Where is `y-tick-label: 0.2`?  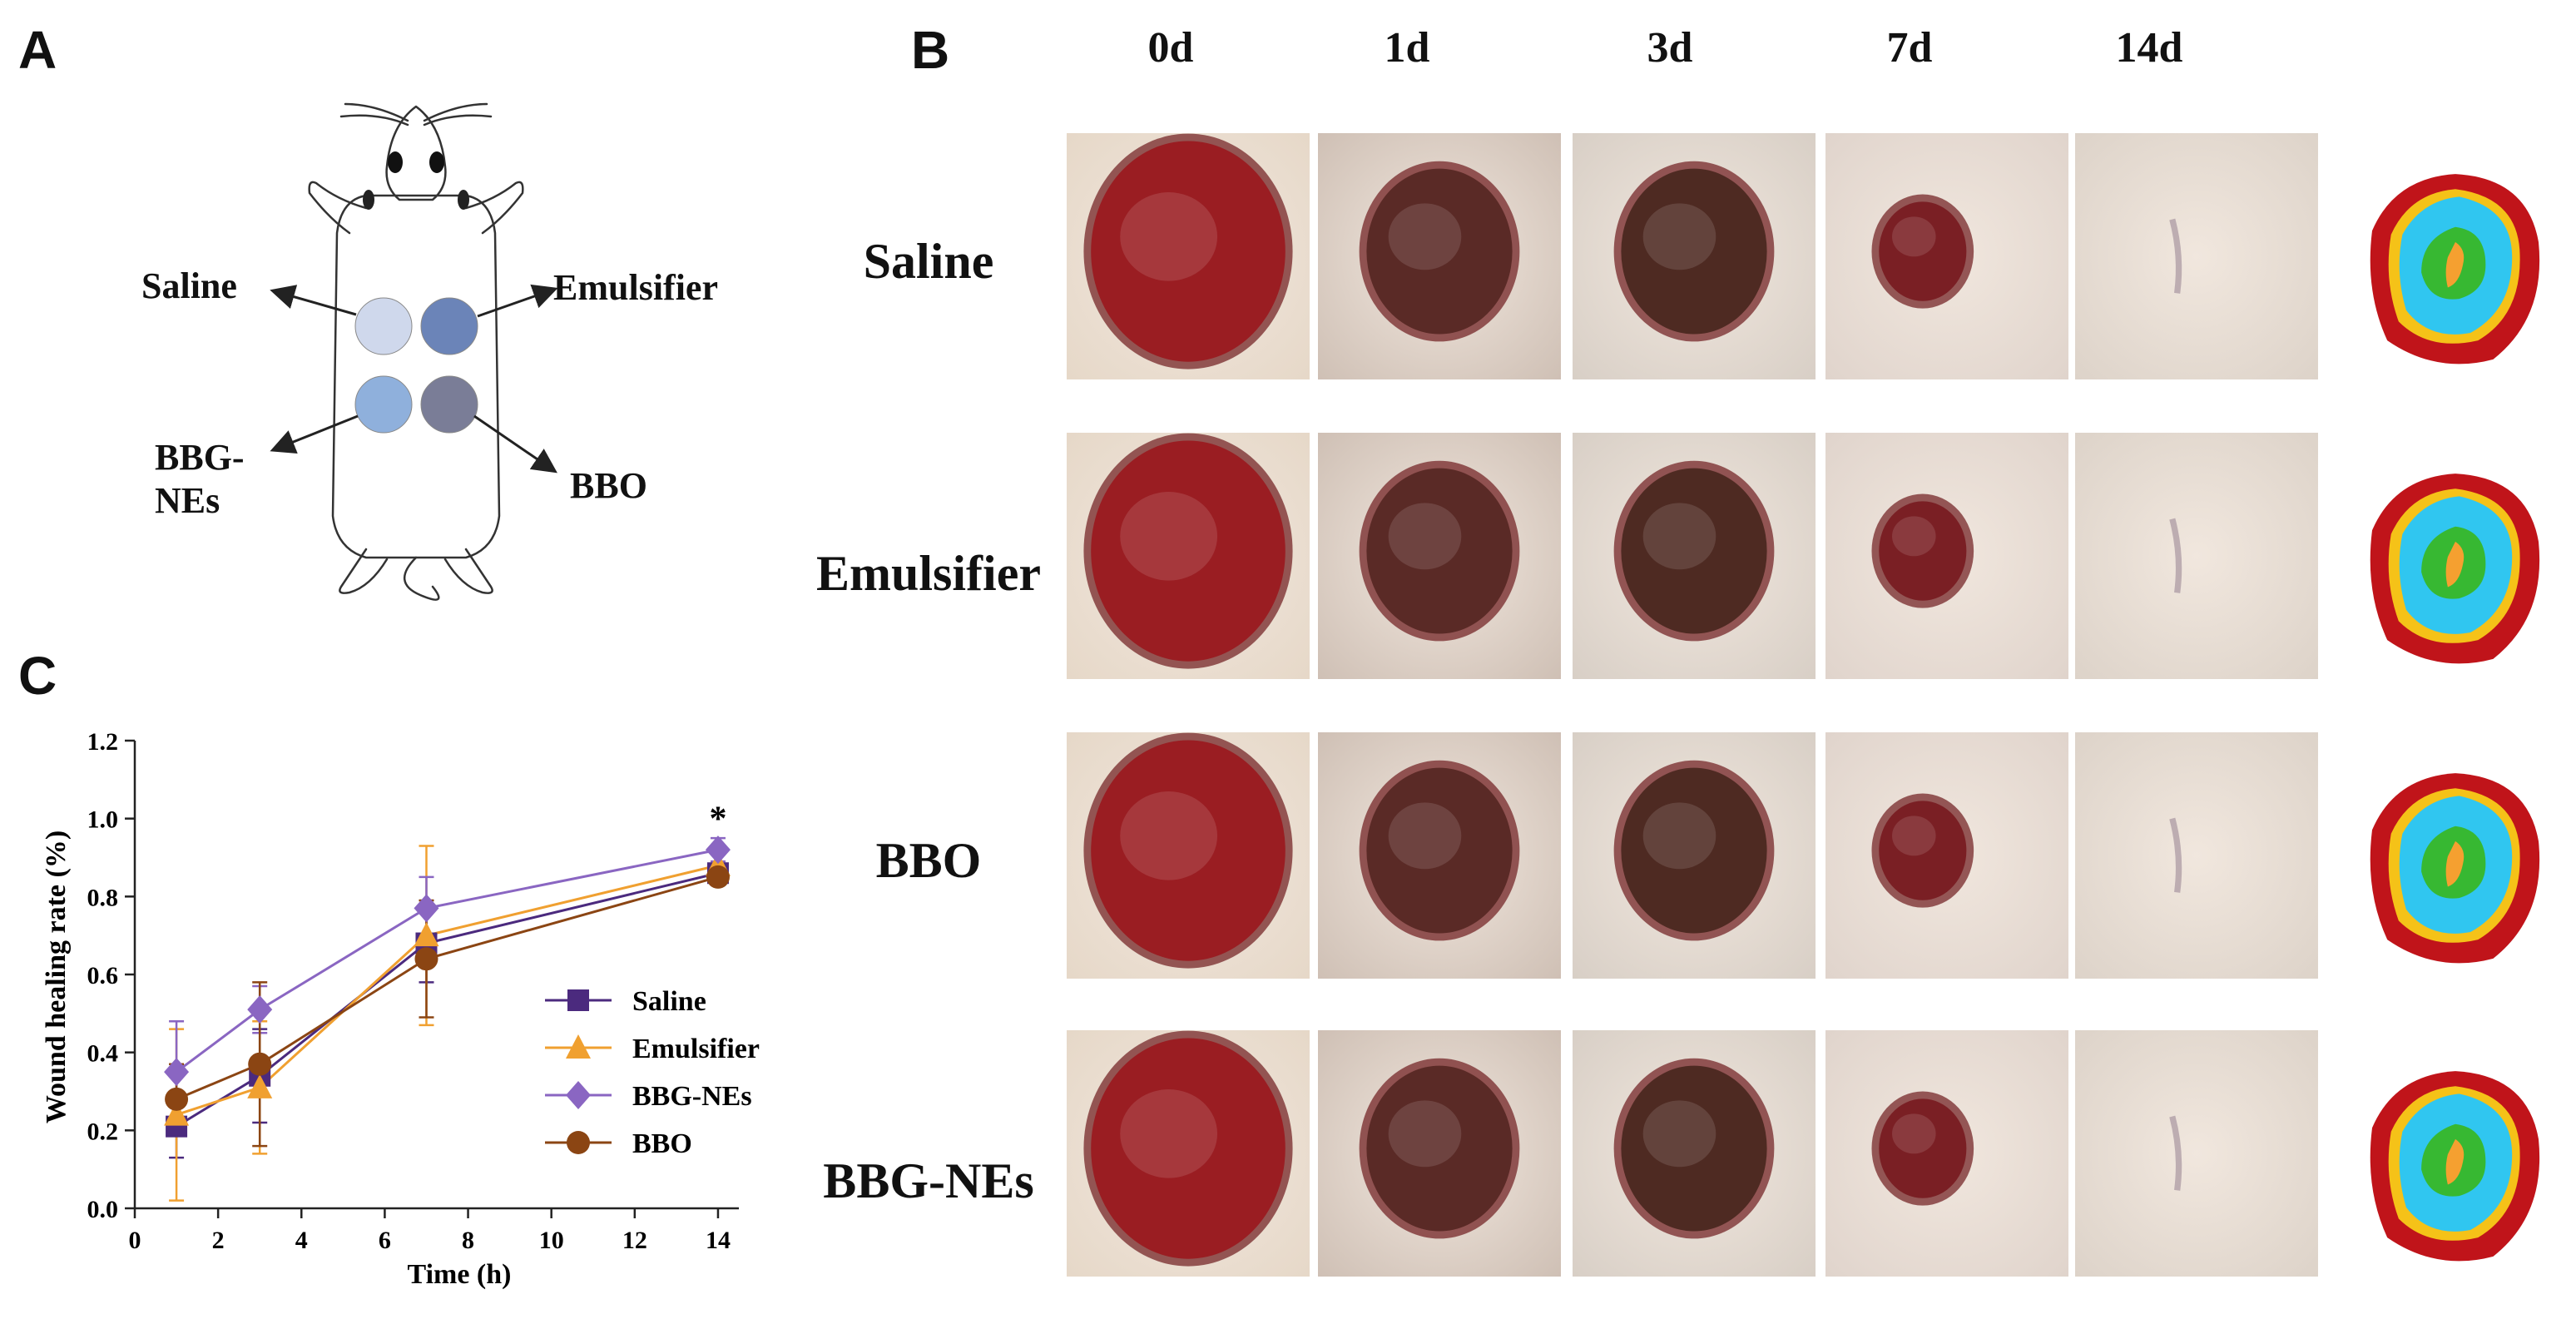
y-tick-label: 0.2 is located at coordinates (103, 1131).